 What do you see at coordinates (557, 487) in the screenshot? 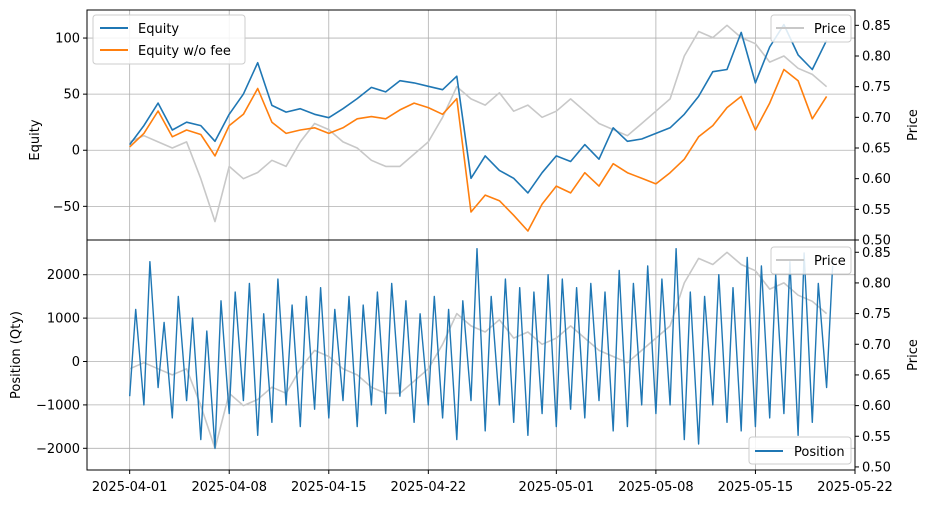
I see `date-x-tick-label: 2025-05-01` at bounding box center [557, 487].